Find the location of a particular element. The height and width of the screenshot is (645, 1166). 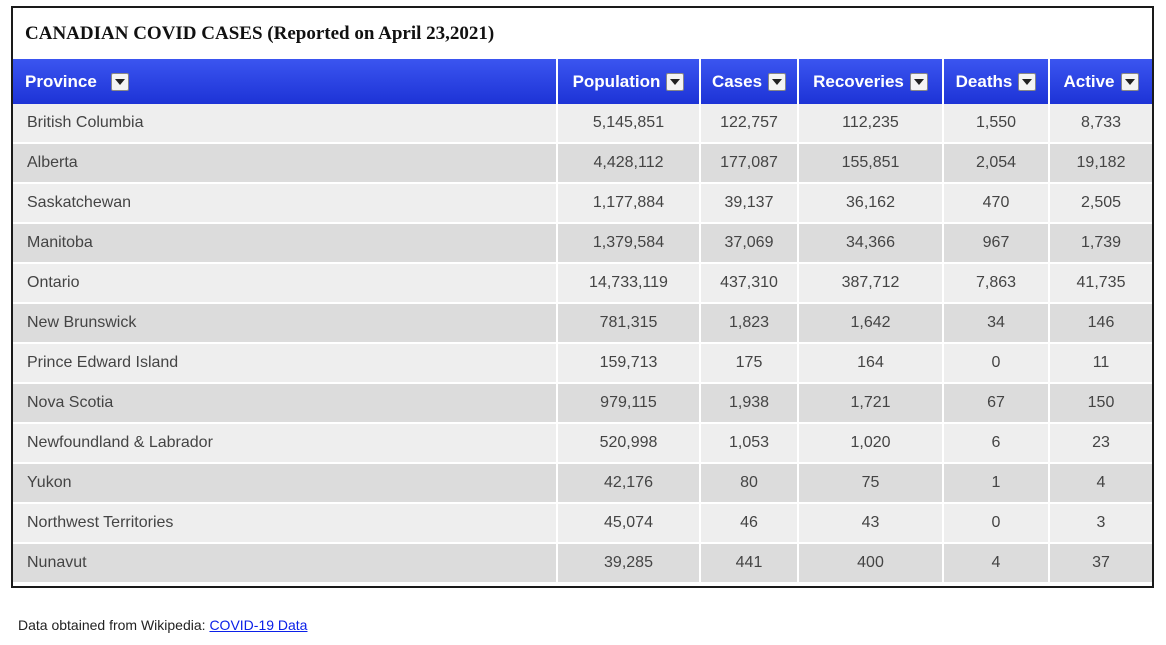

cell-population: 45,074 is located at coordinates (629, 524).